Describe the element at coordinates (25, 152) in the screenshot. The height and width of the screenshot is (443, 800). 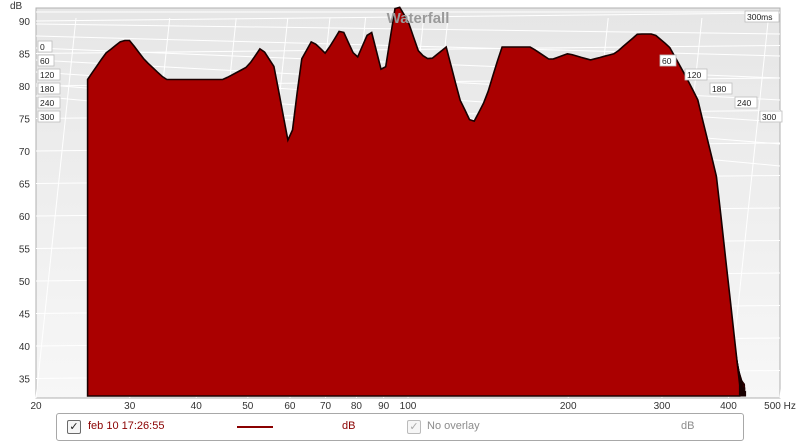
I see `y-tick-label: 70` at that location.